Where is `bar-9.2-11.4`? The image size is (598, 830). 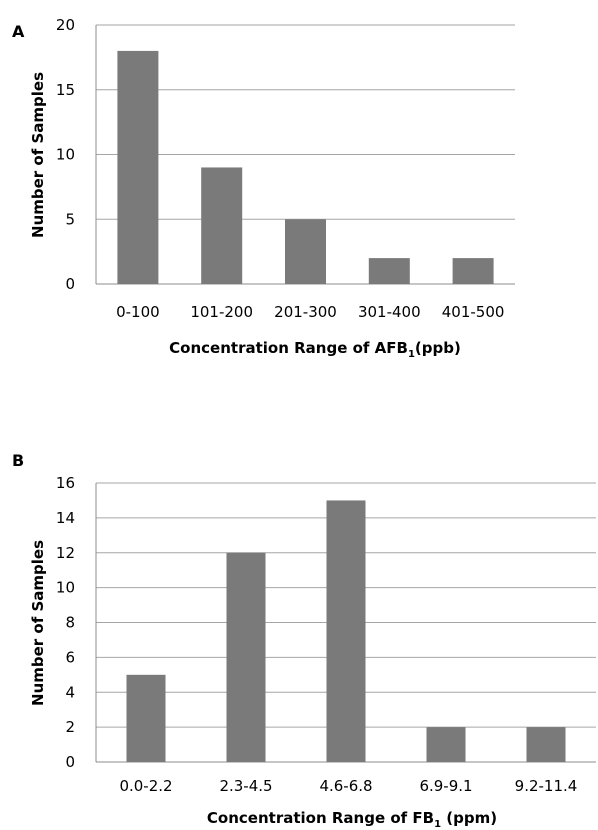
bar-9.2-11.4 is located at coordinates (546, 744).